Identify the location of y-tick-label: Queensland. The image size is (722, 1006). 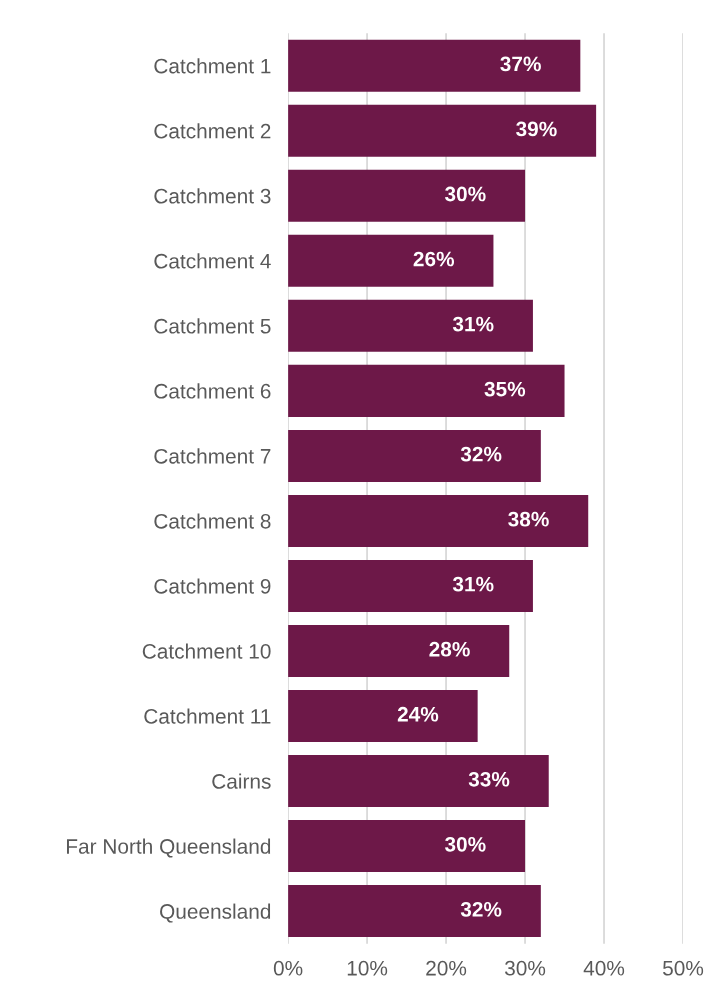
(215, 913).